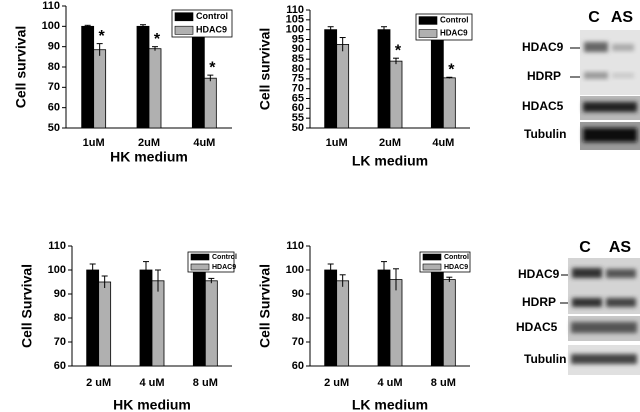 The image size is (640, 412). What do you see at coordinates (543, 106) in the screenshot?
I see `blot-row: HDAC5` at bounding box center [543, 106].